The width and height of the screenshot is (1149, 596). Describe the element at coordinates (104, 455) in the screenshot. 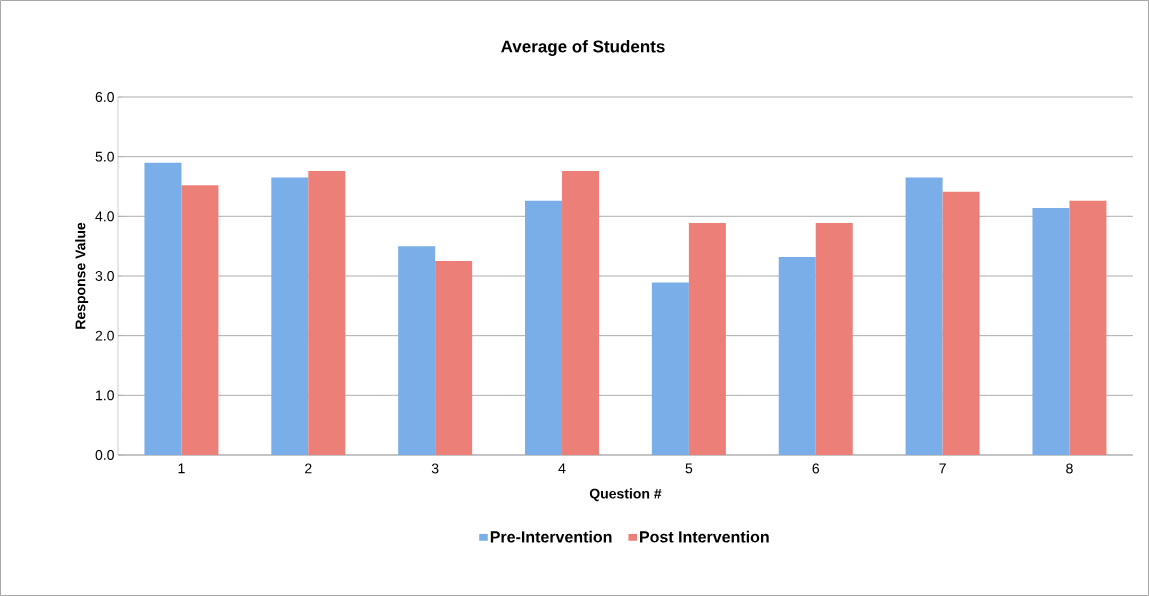

I see `y-tick-label: 0.0` at that location.